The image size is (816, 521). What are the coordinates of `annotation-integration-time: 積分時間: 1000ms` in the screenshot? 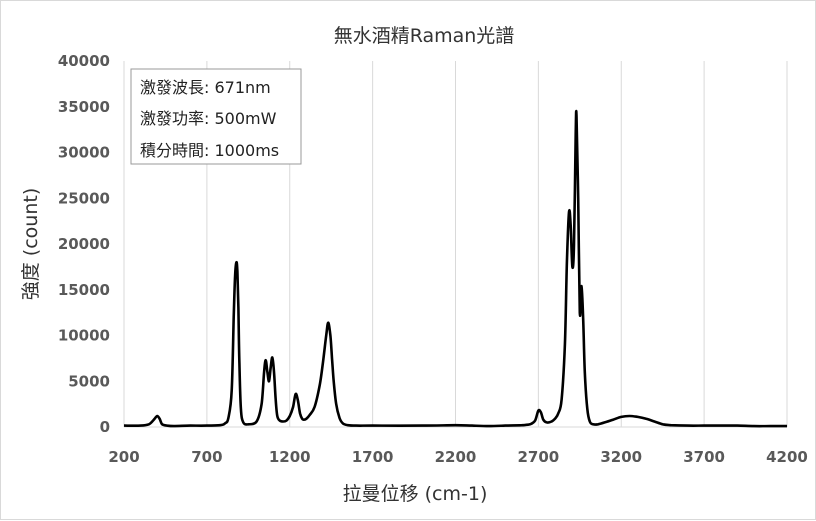 It's located at (209, 150).